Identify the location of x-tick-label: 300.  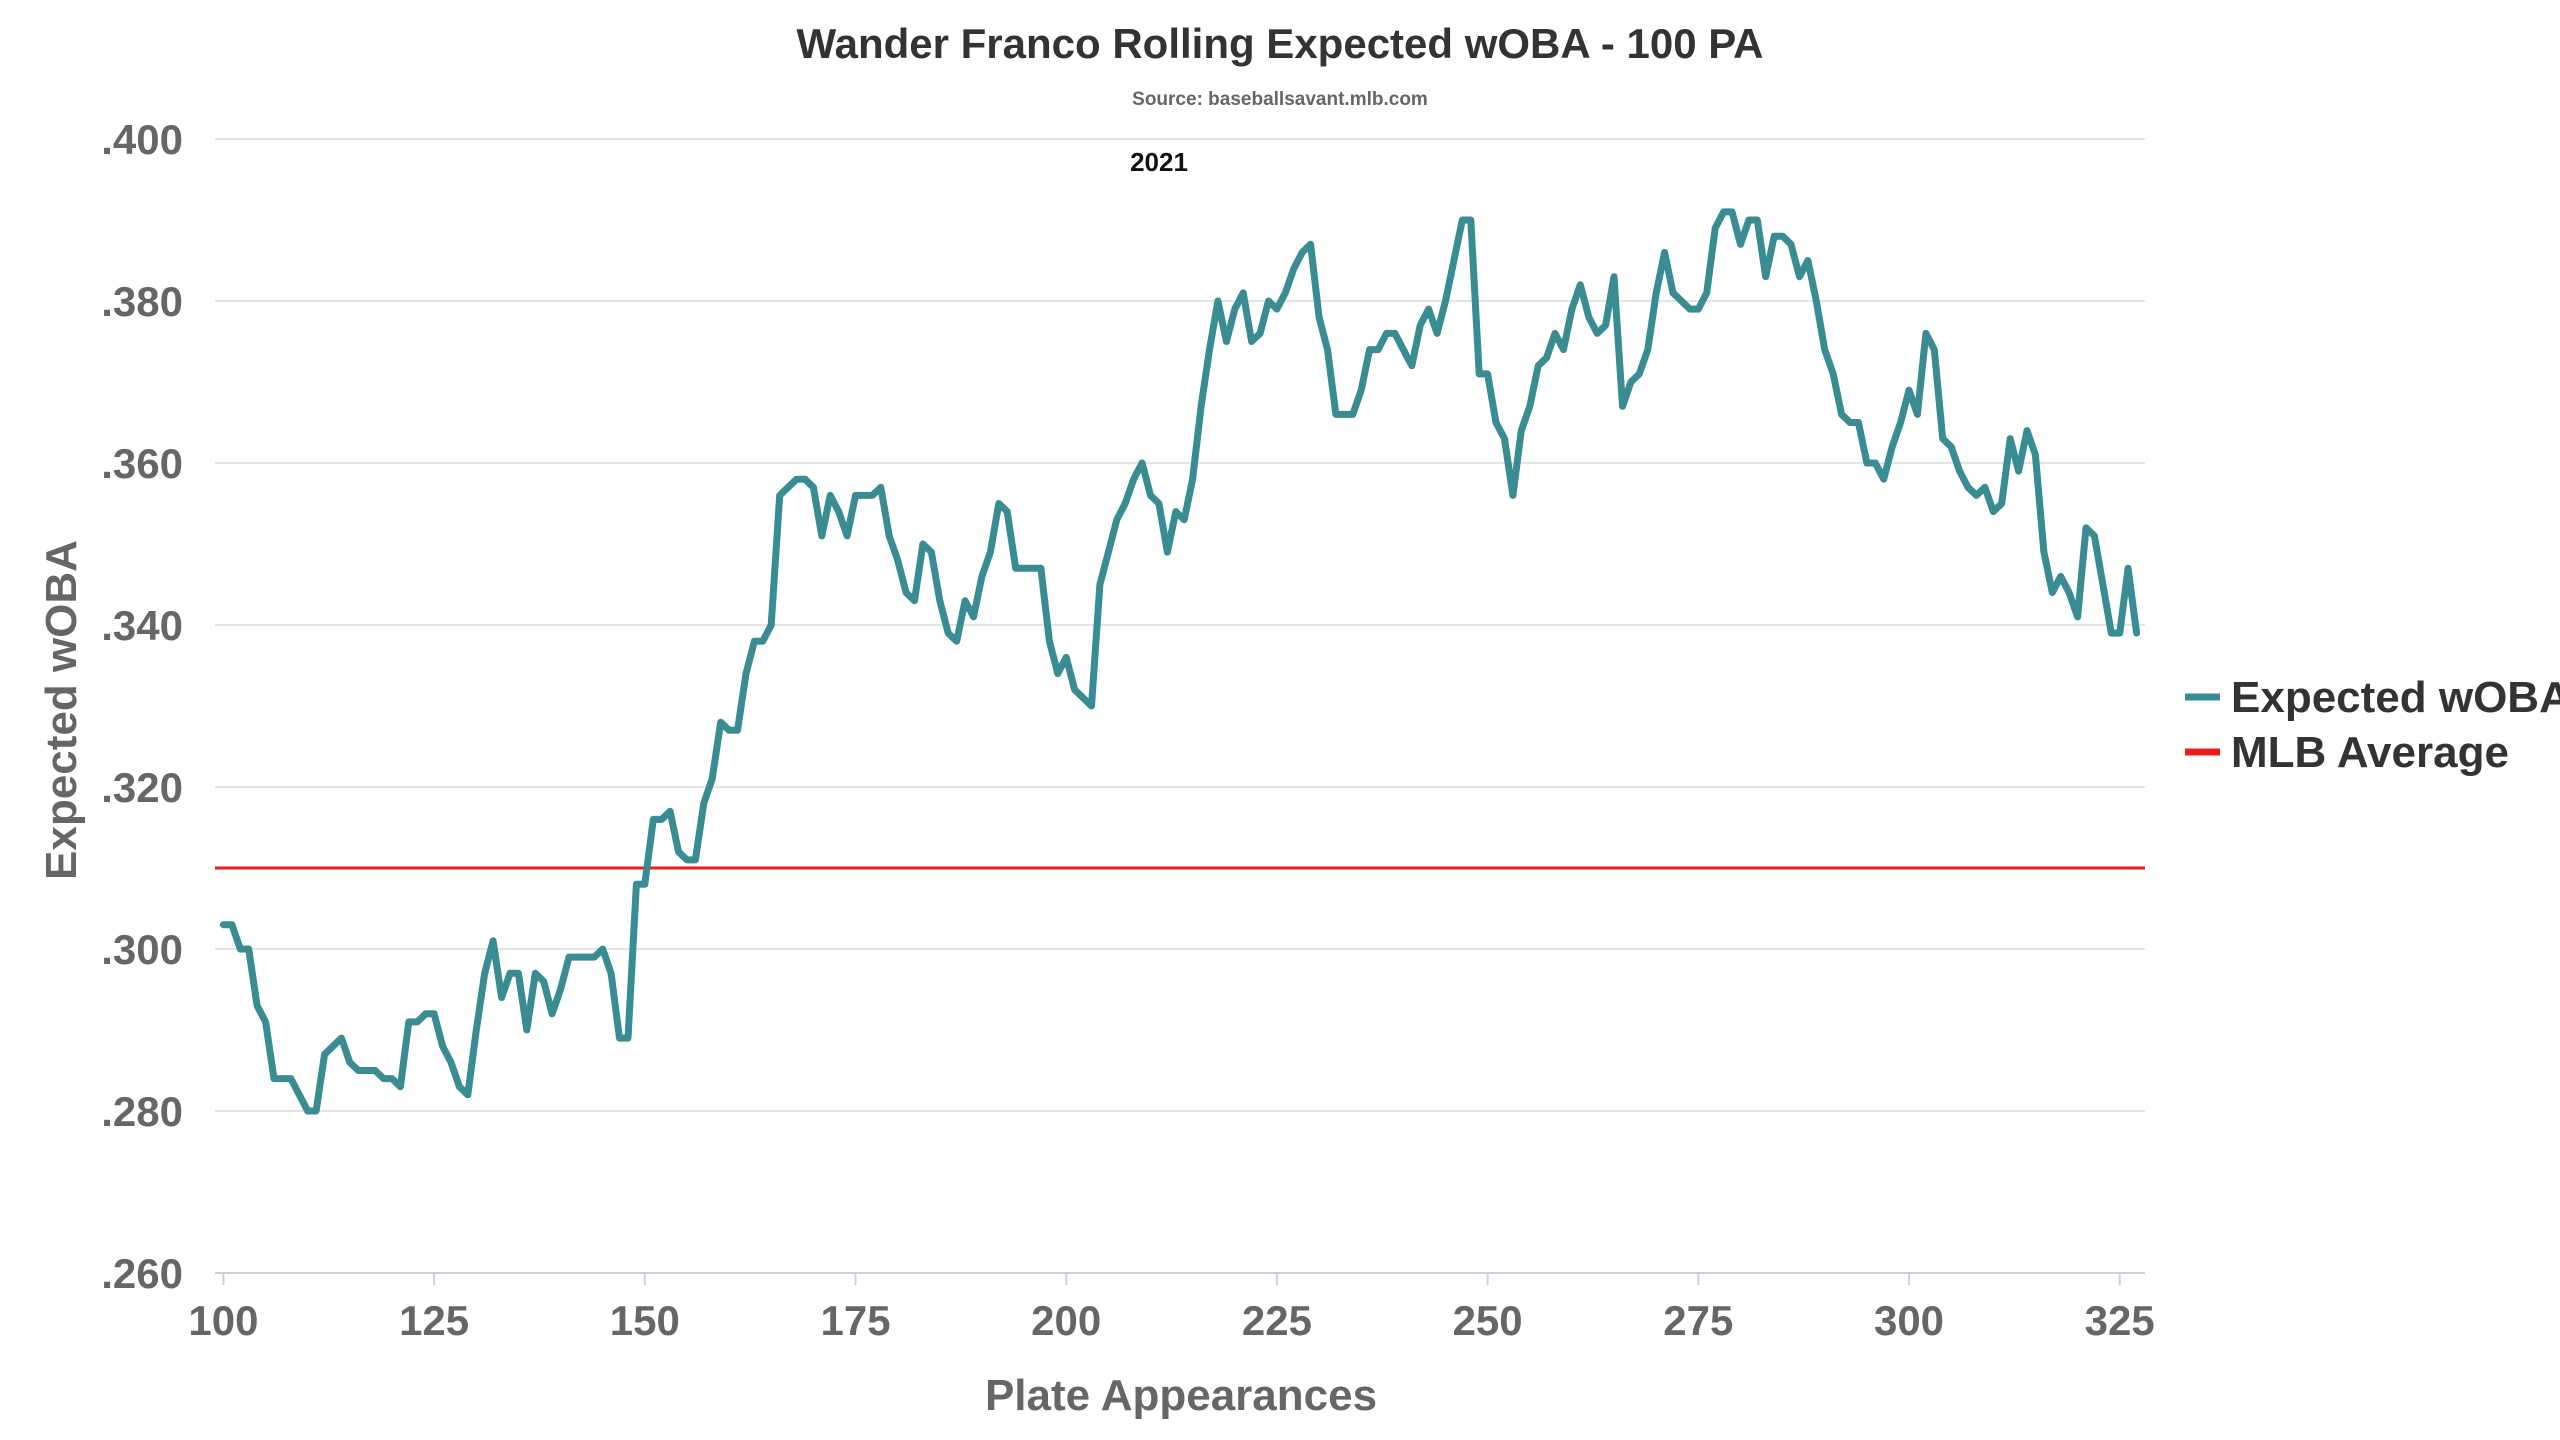
(1909, 1320).